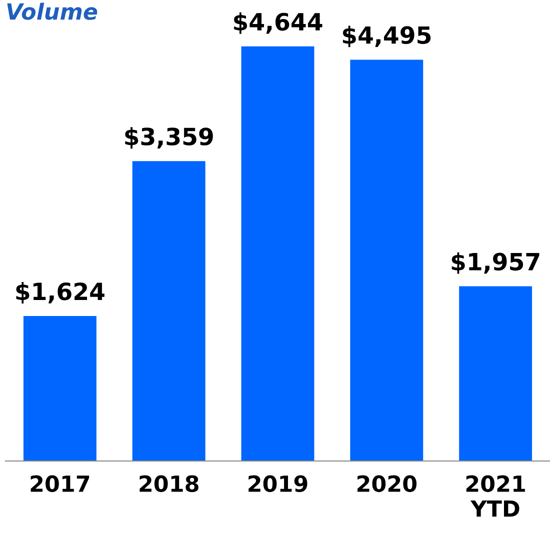 The height and width of the screenshot is (538, 550). What do you see at coordinates (387, 483) in the screenshot?
I see `x-tick-label: 2020` at bounding box center [387, 483].